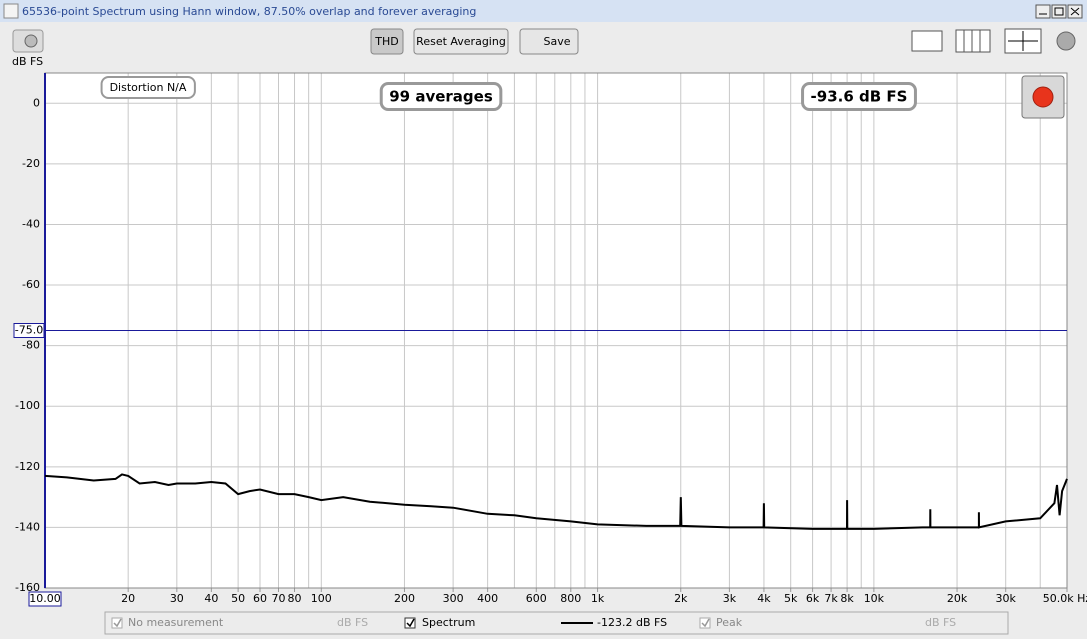 The image size is (1087, 639). I want to click on y-tick-label: -20, so click(31, 163).